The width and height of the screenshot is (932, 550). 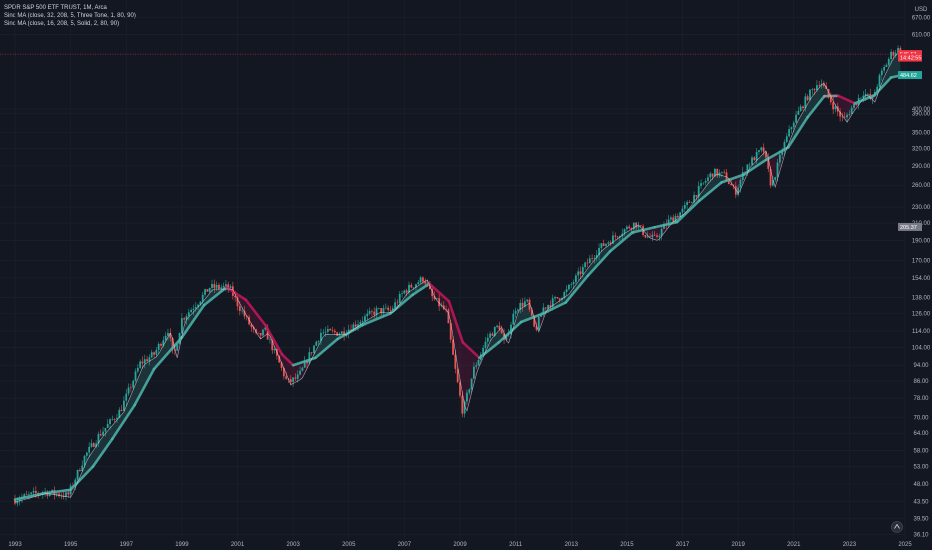 What do you see at coordinates (55, 8) in the screenshot?
I see `legend-symbol: SPDR S&P 500 ETF TRUST, 1M, Arca` at bounding box center [55, 8].